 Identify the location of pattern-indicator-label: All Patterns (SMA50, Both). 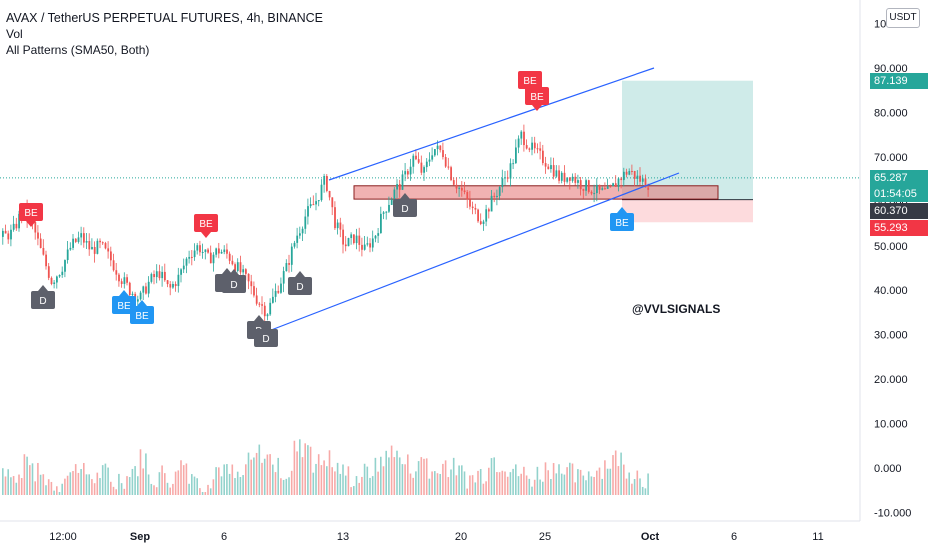
(78, 50).